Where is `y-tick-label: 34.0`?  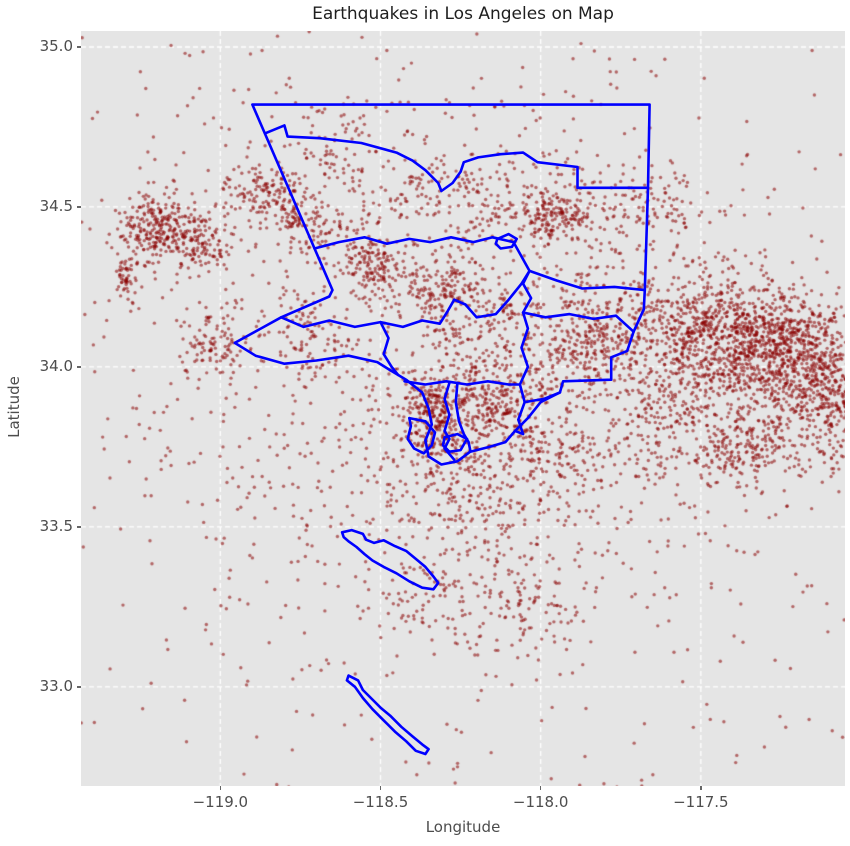
y-tick-label: 34.0 is located at coordinates (56, 365).